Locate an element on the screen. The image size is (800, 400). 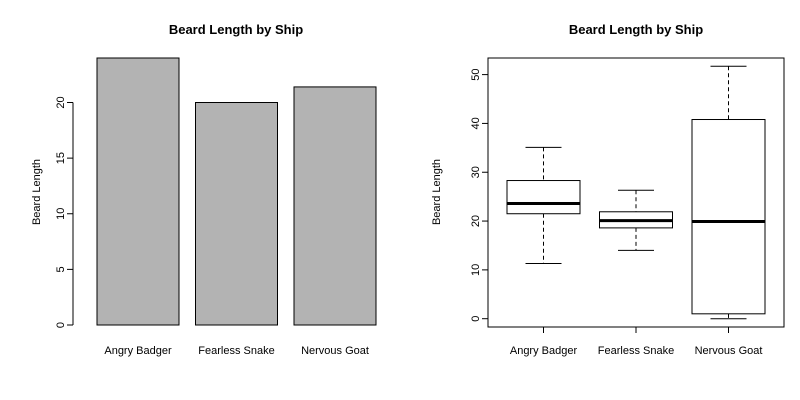
y-tick-label: 15 is located at coordinates (61, 158).